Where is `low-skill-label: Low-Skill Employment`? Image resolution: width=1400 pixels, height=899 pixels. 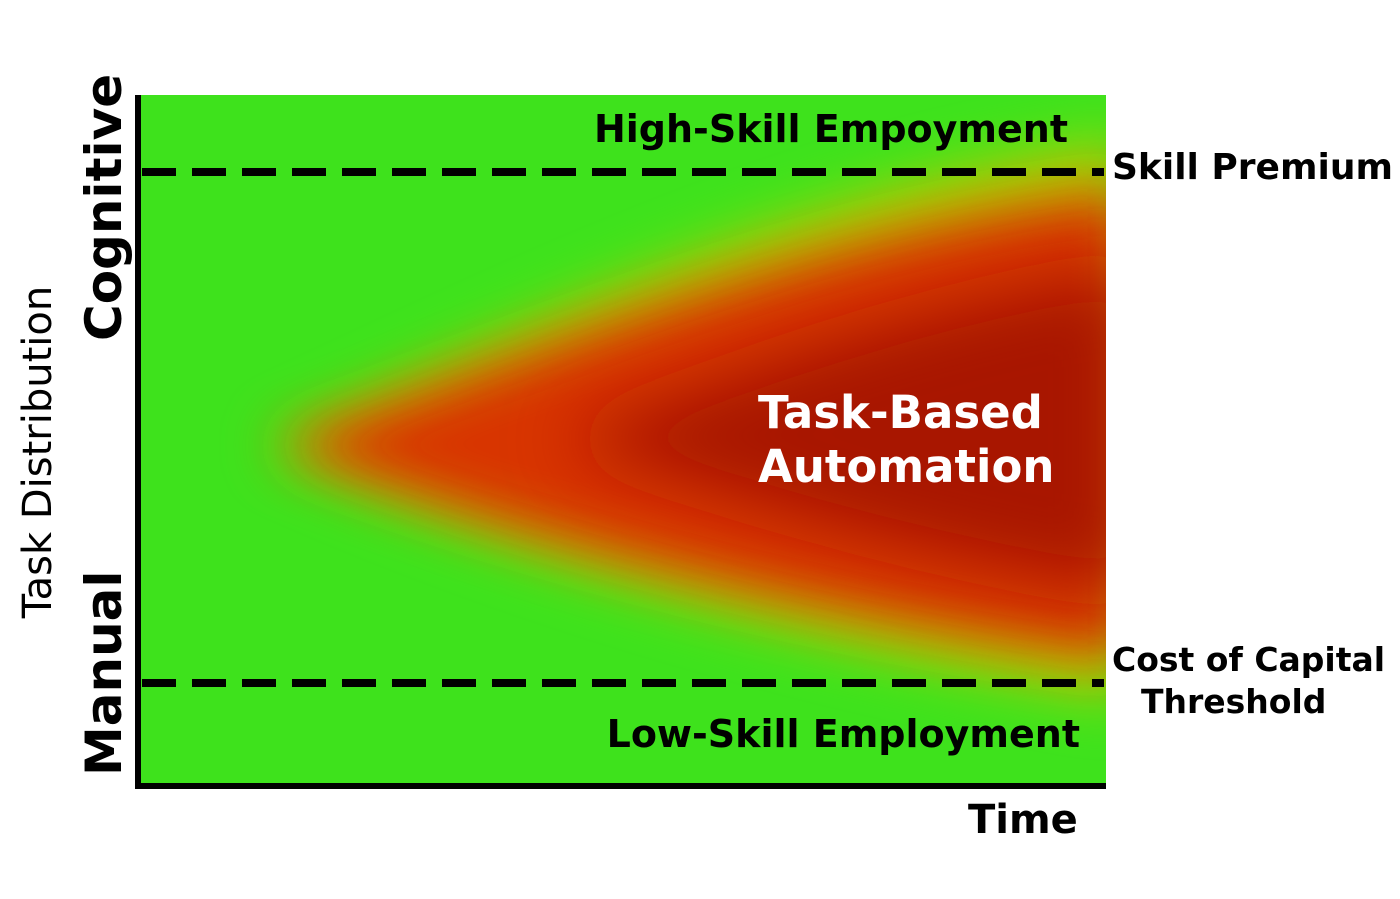
low-skill-label: Low-Skill Employment is located at coordinates (843, 734).